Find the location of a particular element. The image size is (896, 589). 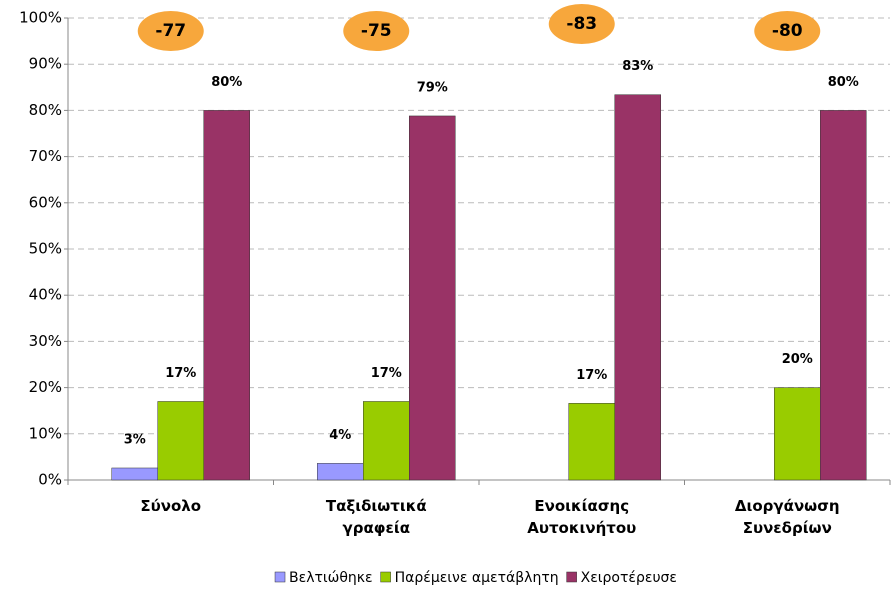

data-label: 79% is located at coordinates (432, 87).